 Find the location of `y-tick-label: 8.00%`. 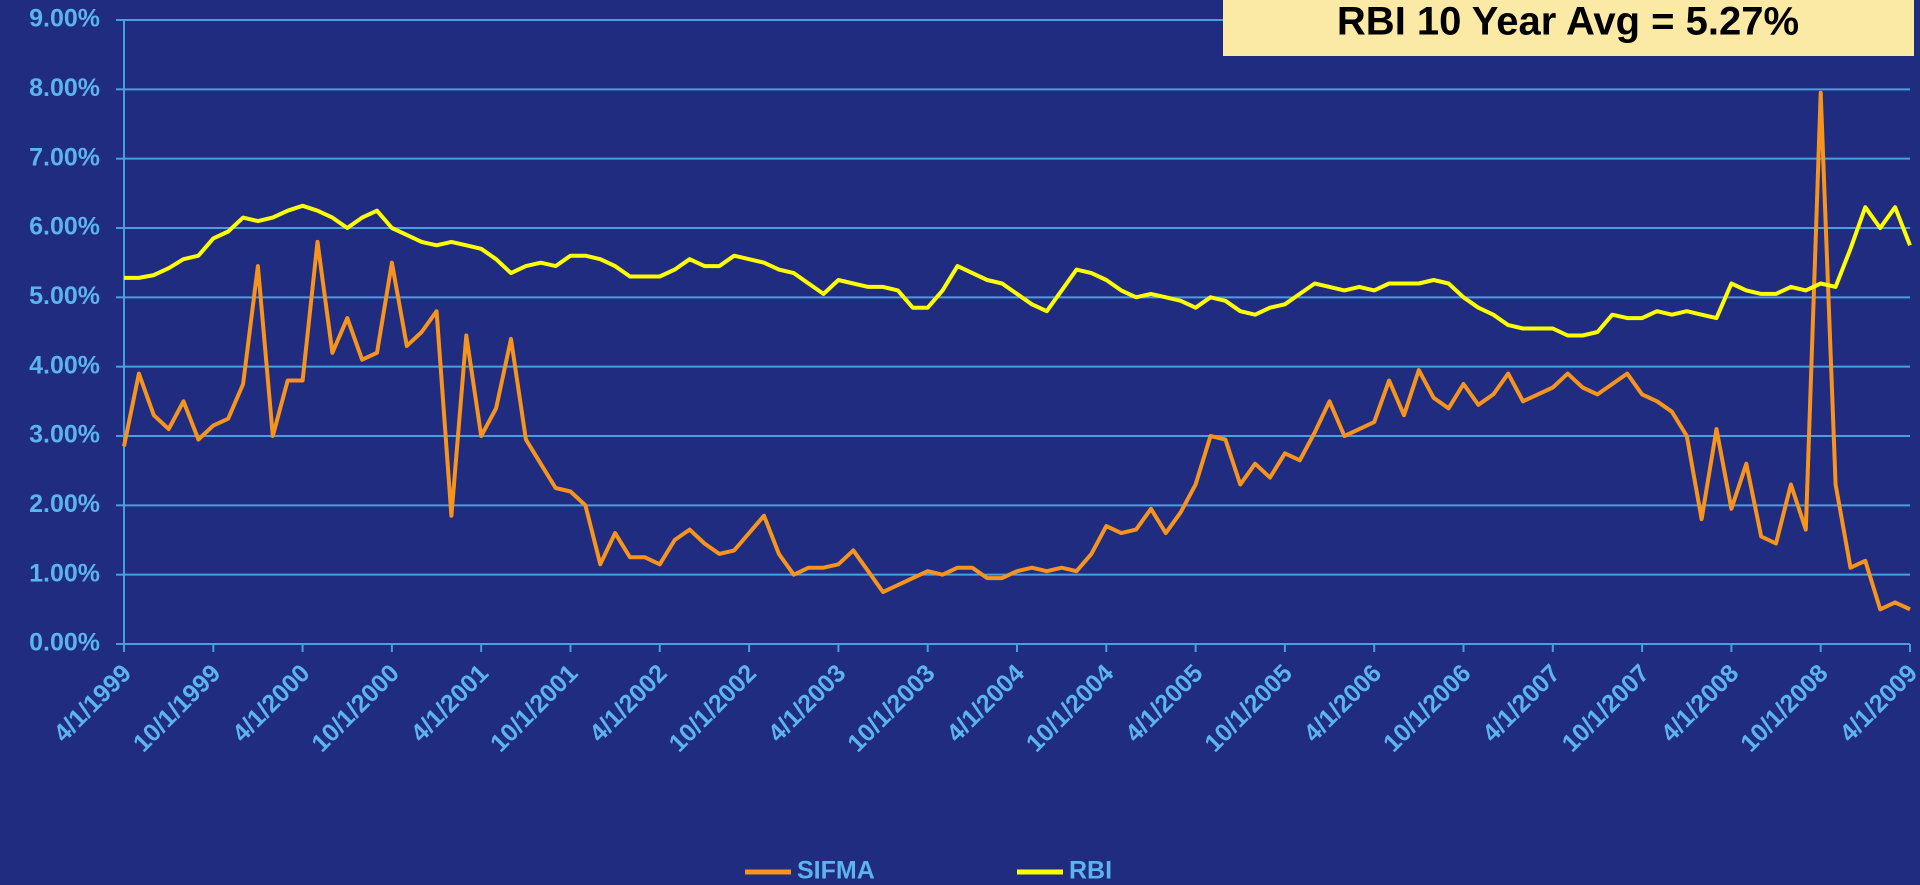

y-tick-label: 8.00% is located at coordinates (64, 88).